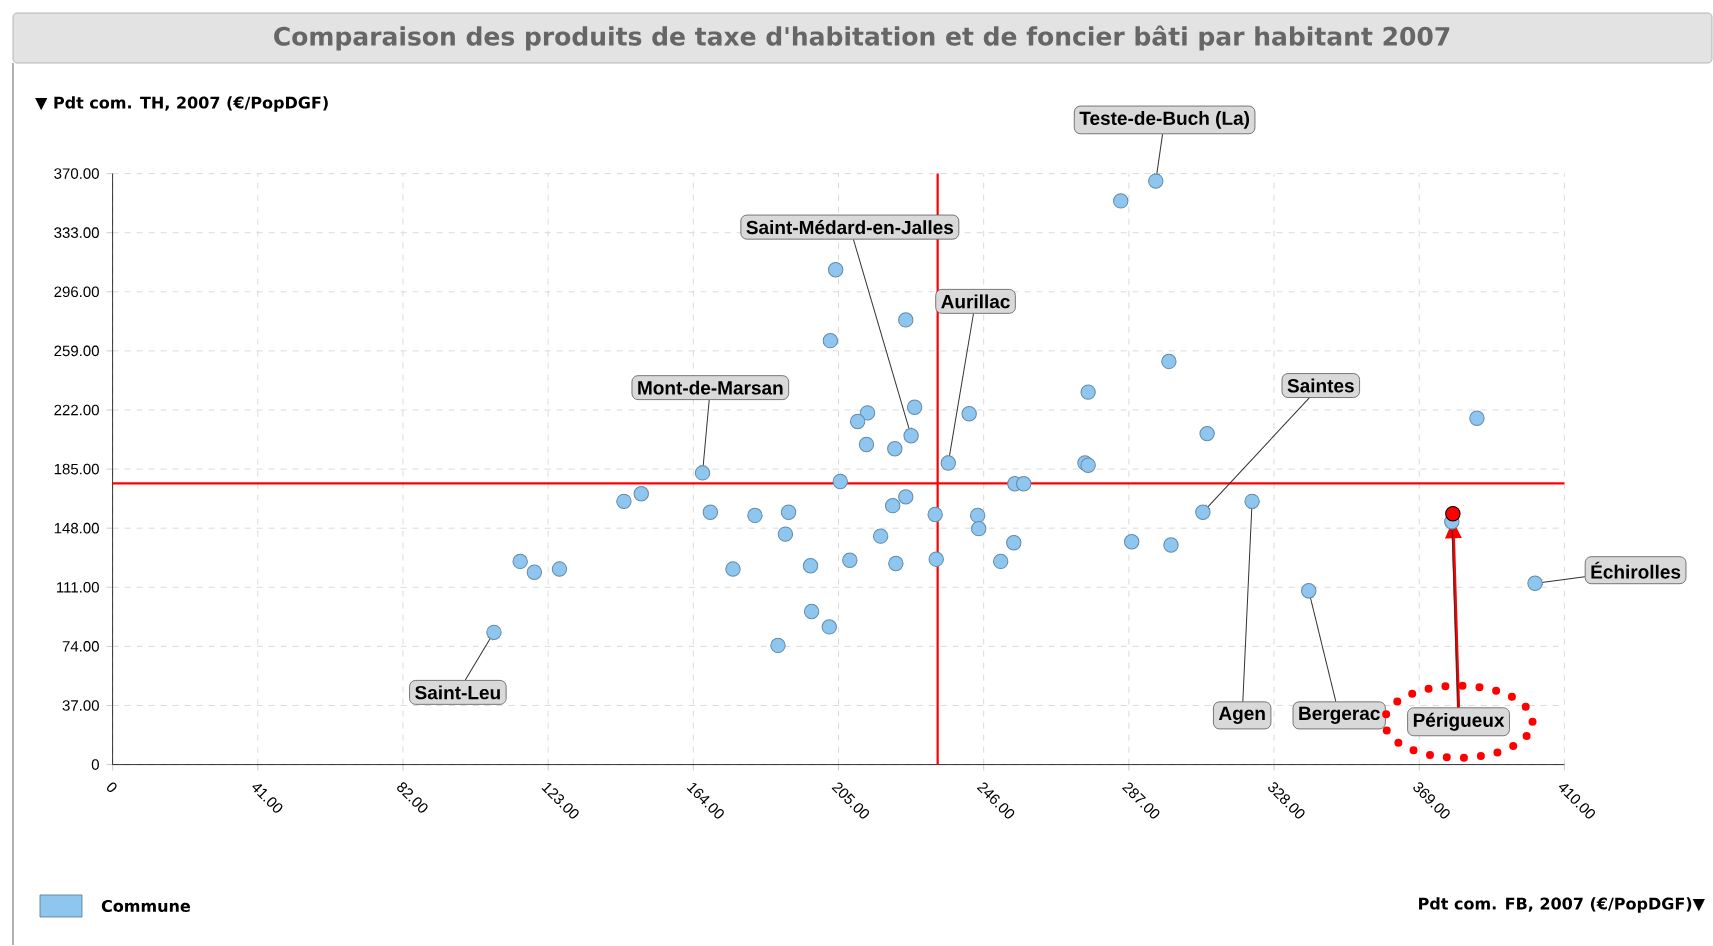  Describe the element at coordinates (1339, 715) in the screenshot. I see `annotation: Bergerac` at that location.